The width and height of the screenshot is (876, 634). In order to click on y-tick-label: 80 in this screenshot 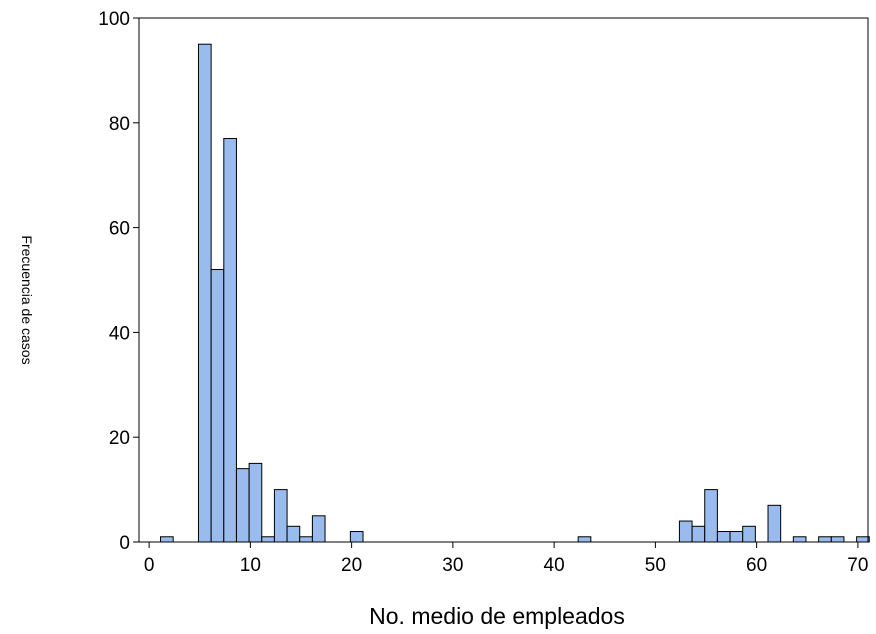, I will do `click(119, 124)`.